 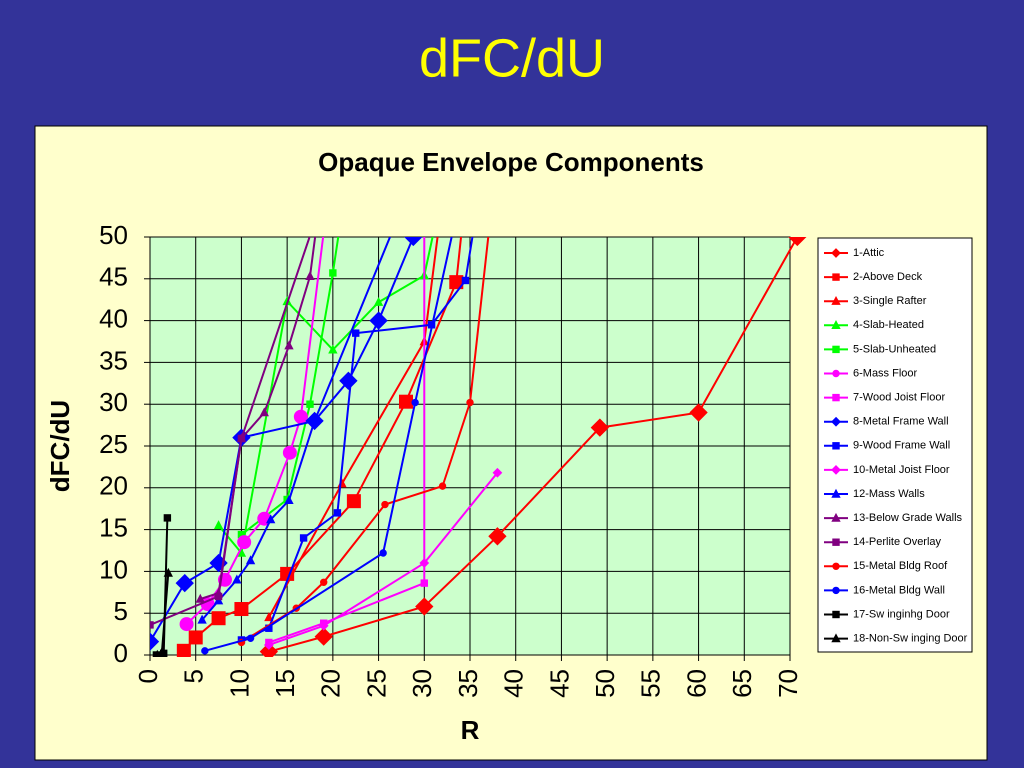 What do you see at coordinates (910, 639) in the screenshot?
I see `legend-label: 18-Non-Sw inging Door` at bounding box center [910, 639].